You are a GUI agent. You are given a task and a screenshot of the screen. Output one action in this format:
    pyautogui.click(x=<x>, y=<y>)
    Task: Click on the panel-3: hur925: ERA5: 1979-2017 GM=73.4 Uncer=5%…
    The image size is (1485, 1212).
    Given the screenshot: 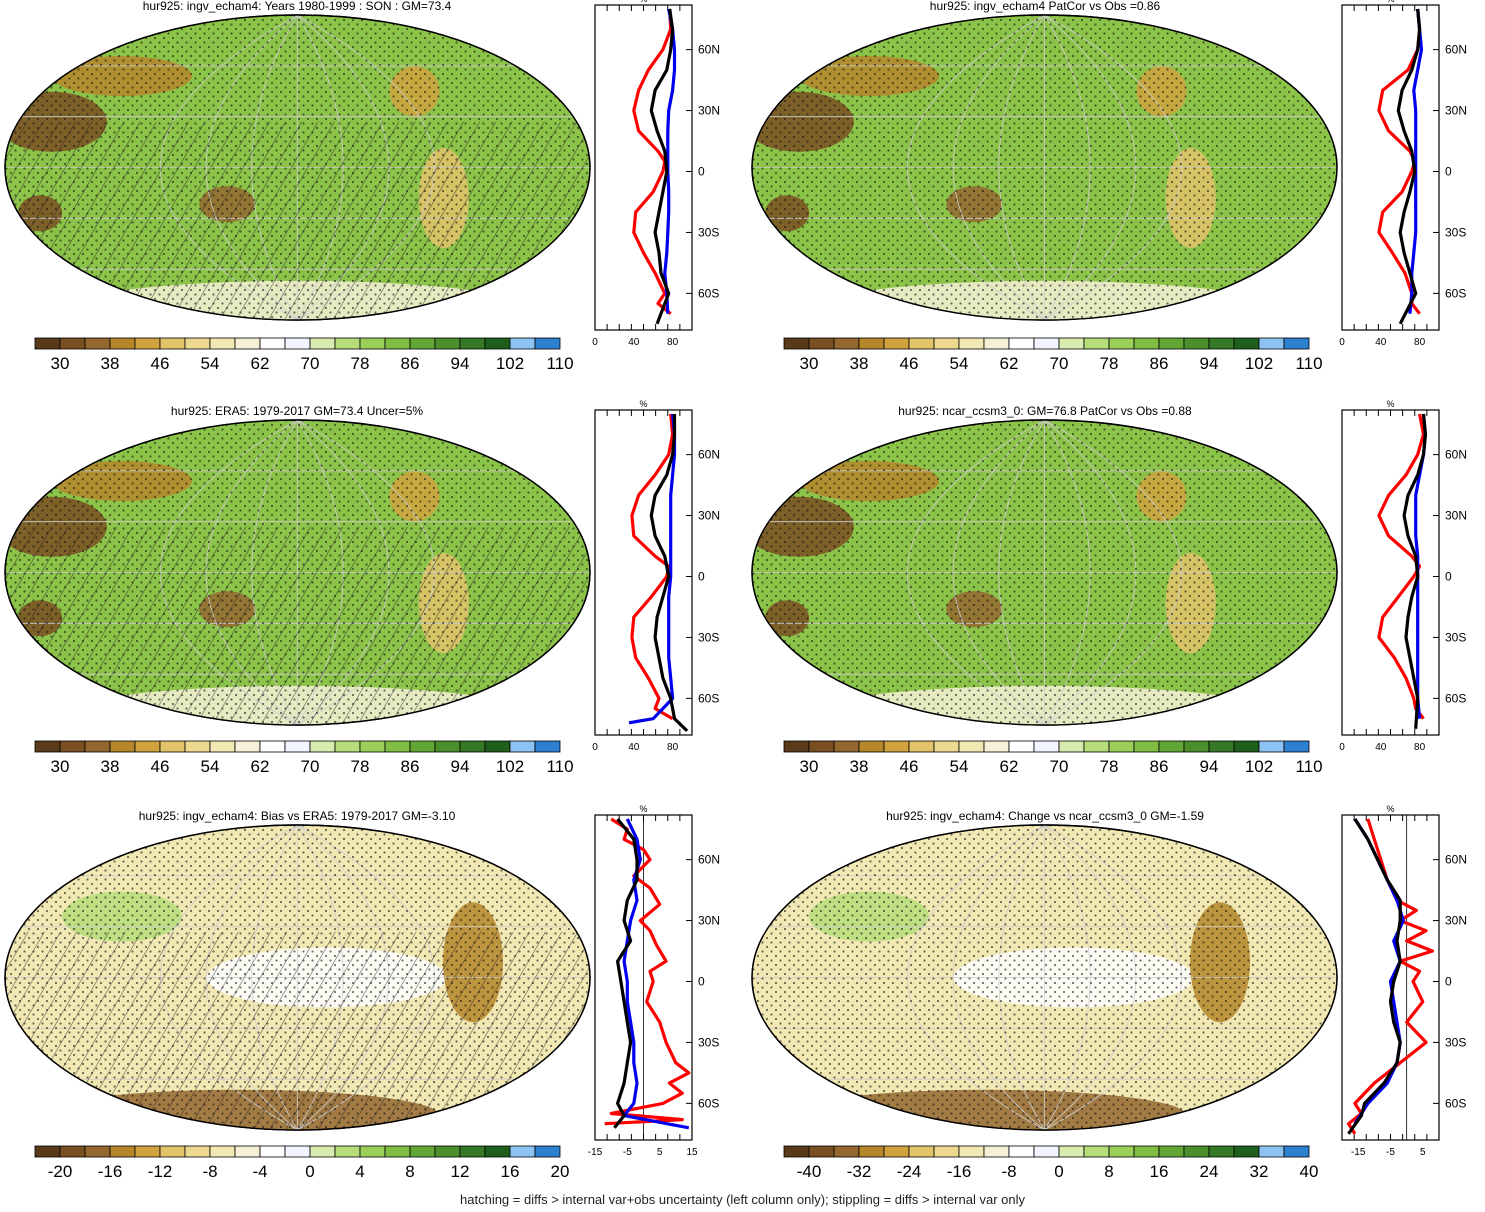 What is the action you would take?
    pyautogui.click(x=362, y=587)
    